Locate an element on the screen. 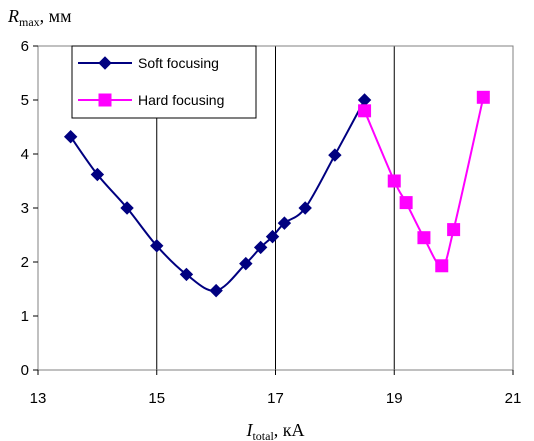 The height and width of the screenshot is (441, 534). legend-entry: Hard focusing is located at coordinates (151, 100).